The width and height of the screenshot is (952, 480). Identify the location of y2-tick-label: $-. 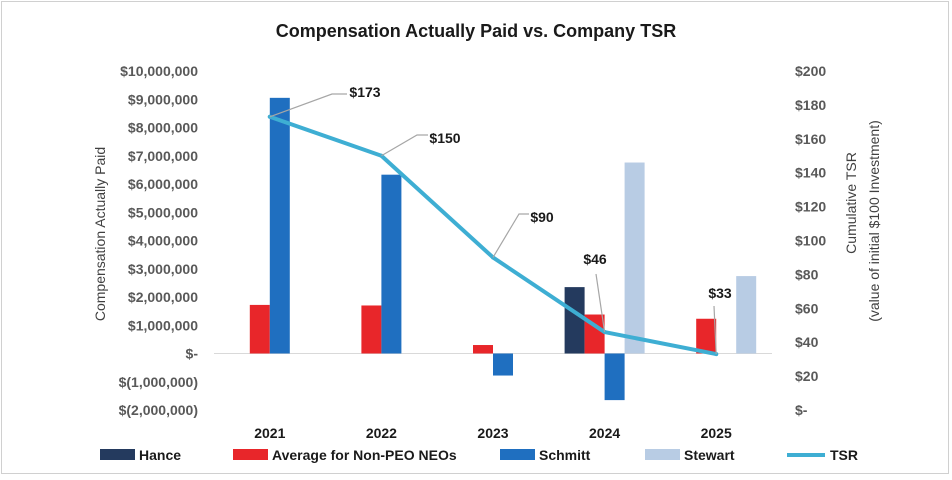
(801, 410).